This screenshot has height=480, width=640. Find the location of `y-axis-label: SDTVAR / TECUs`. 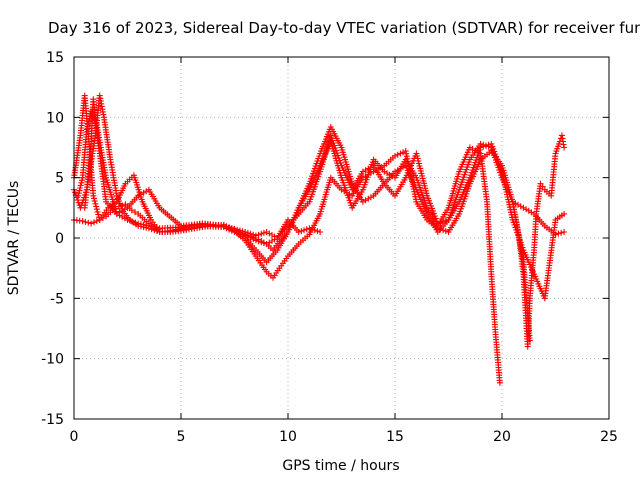

y-axis-label: SDTVAR / TECUs is located at coordinates (14, 238).